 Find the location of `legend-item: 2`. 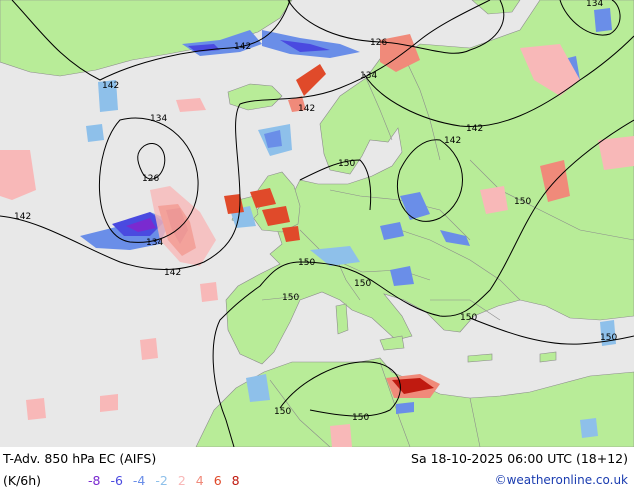

legend-item: 2 is located at coordinates (181, 480).